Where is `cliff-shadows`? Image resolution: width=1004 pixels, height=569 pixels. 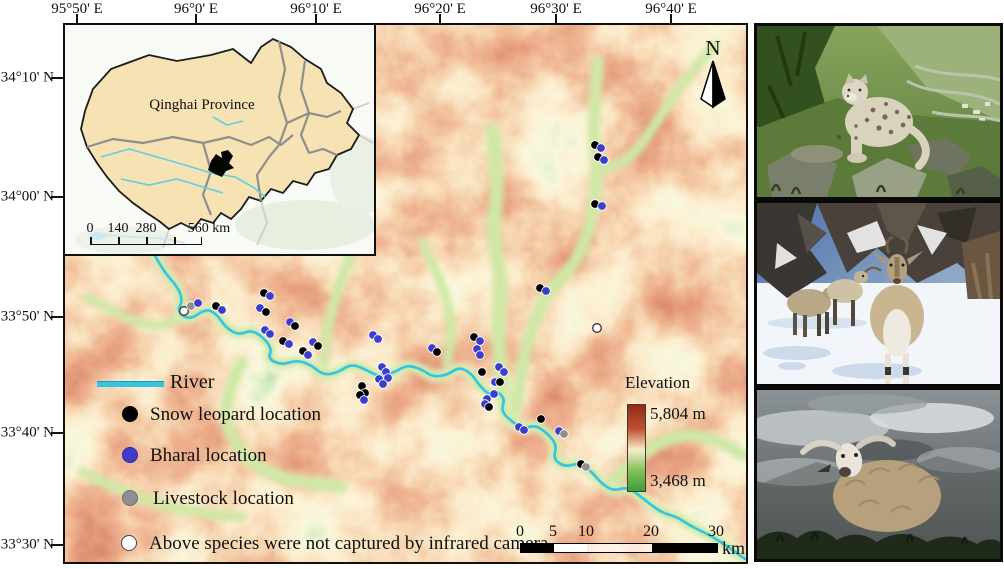 cliff-shadows is located at coordinates (787, 76).